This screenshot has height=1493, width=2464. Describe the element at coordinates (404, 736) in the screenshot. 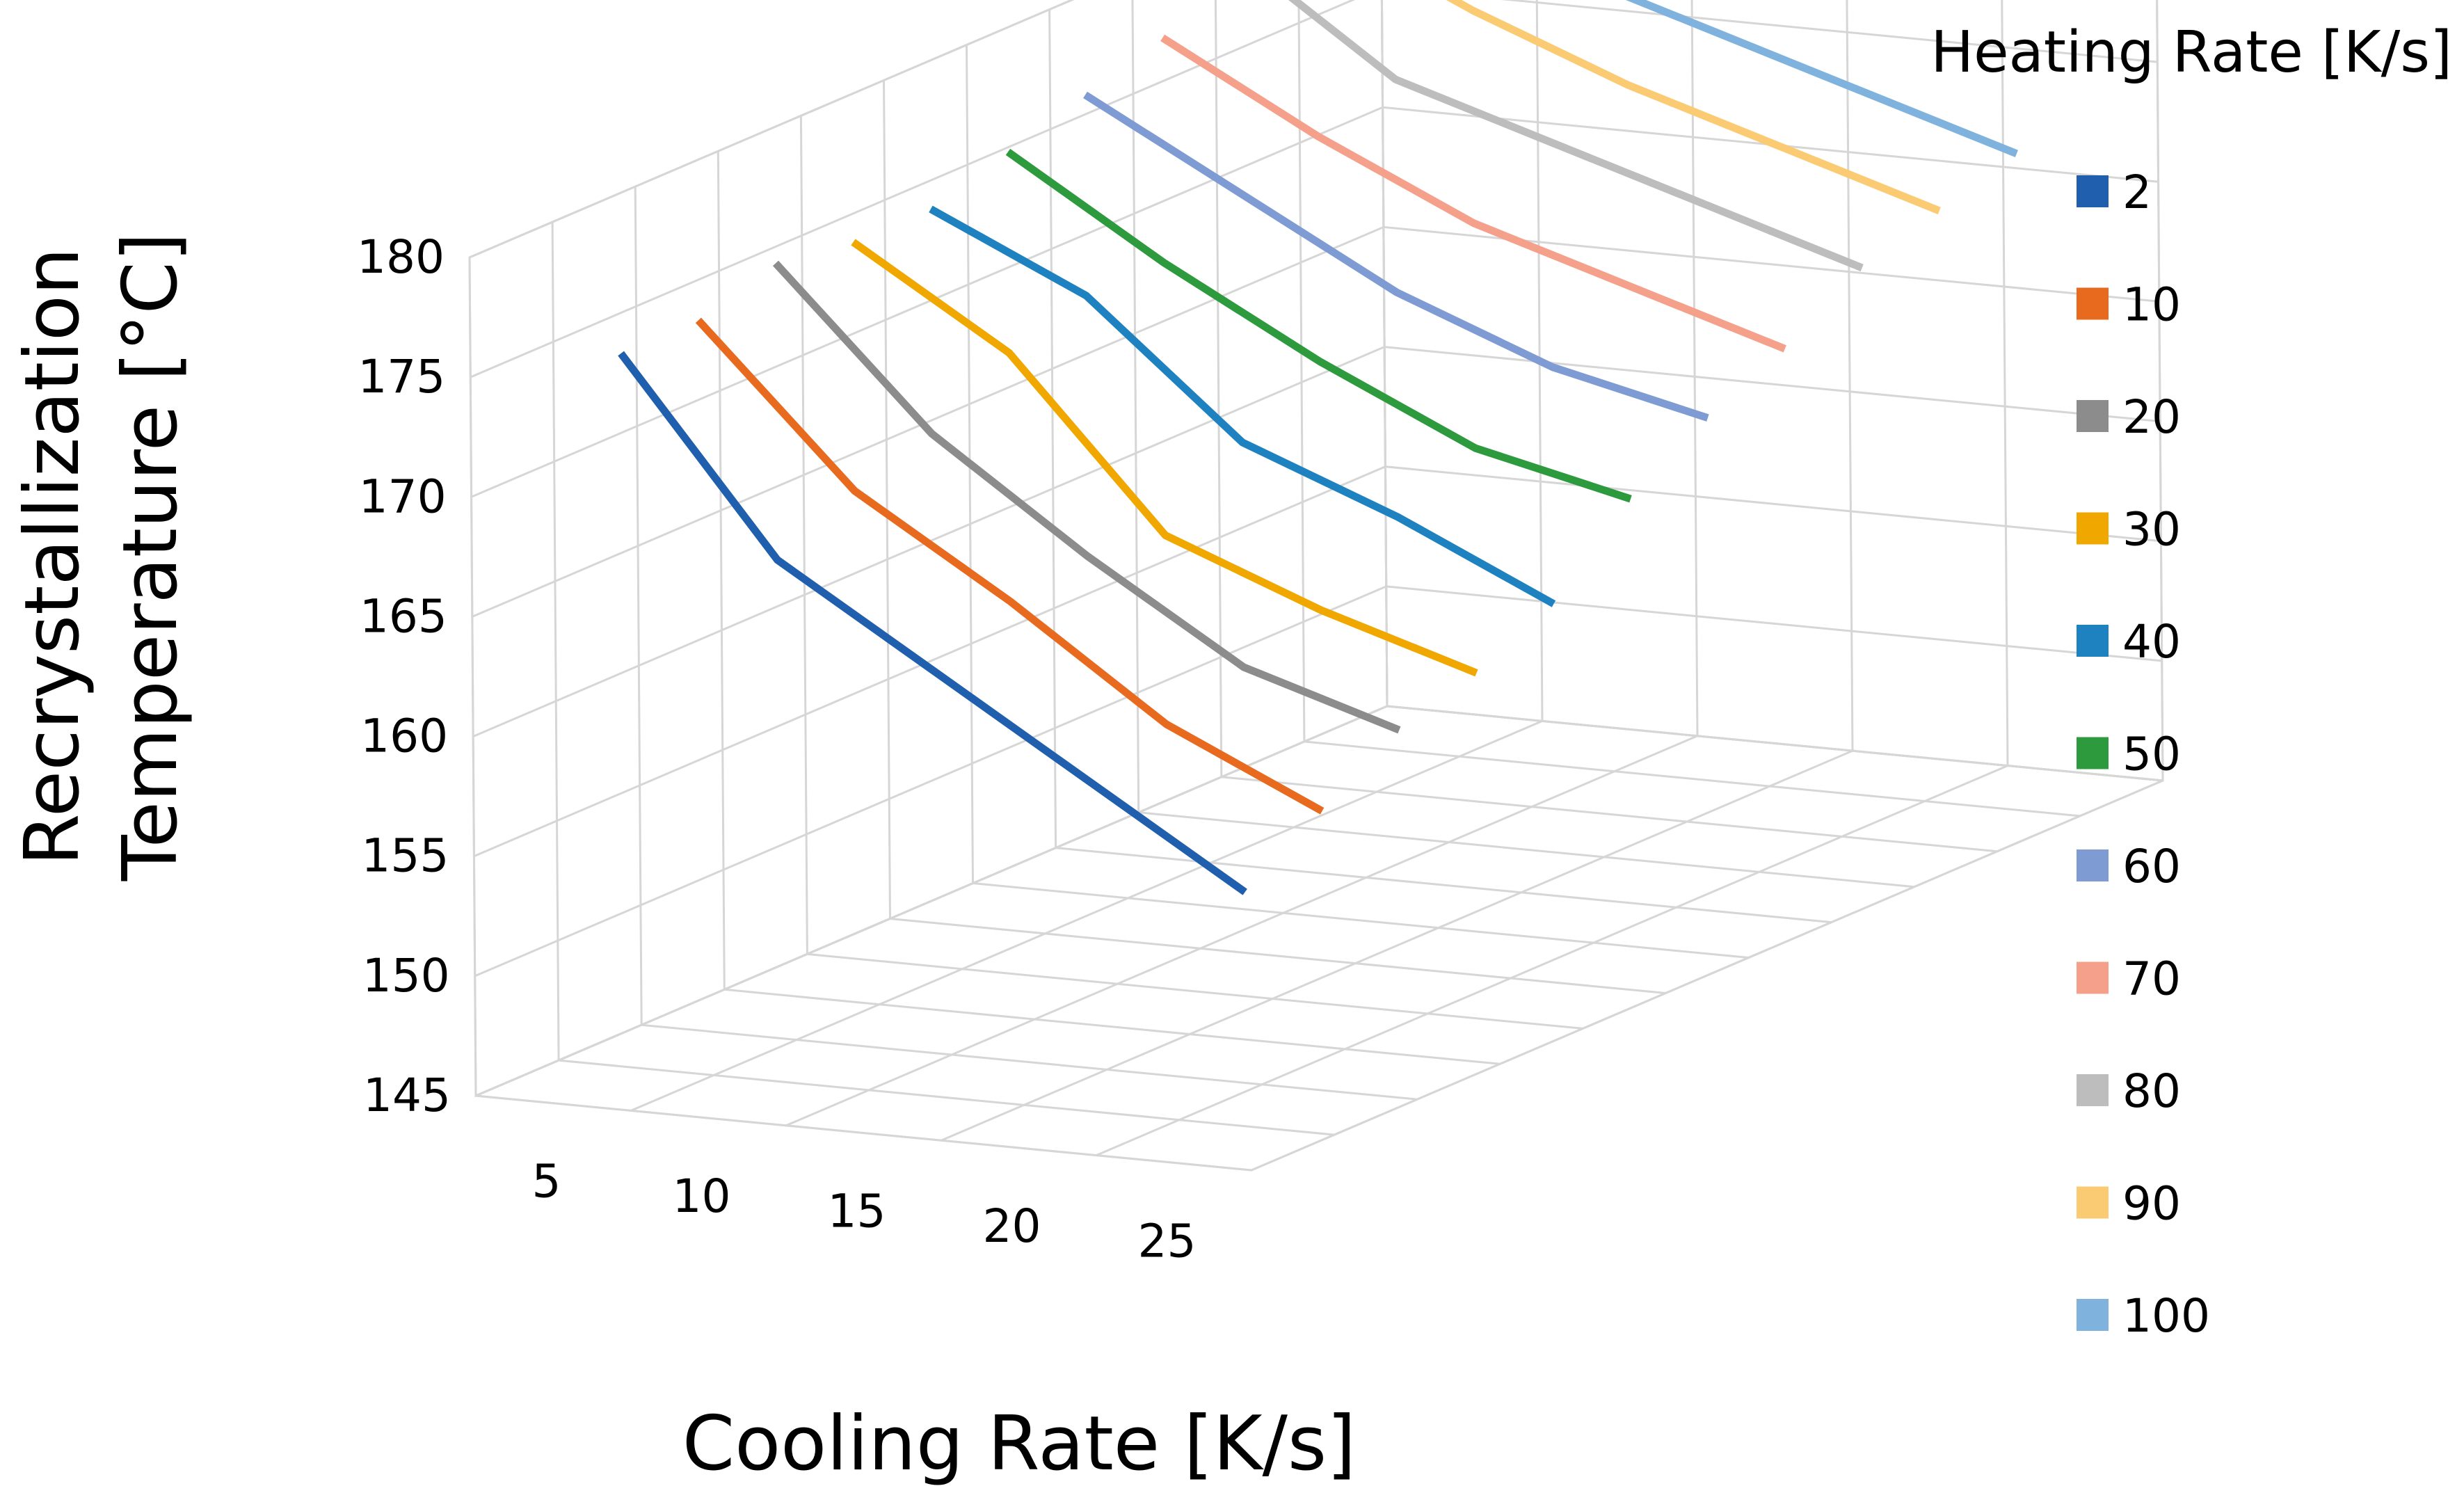

I see `y-tick-label: 160` at that location.